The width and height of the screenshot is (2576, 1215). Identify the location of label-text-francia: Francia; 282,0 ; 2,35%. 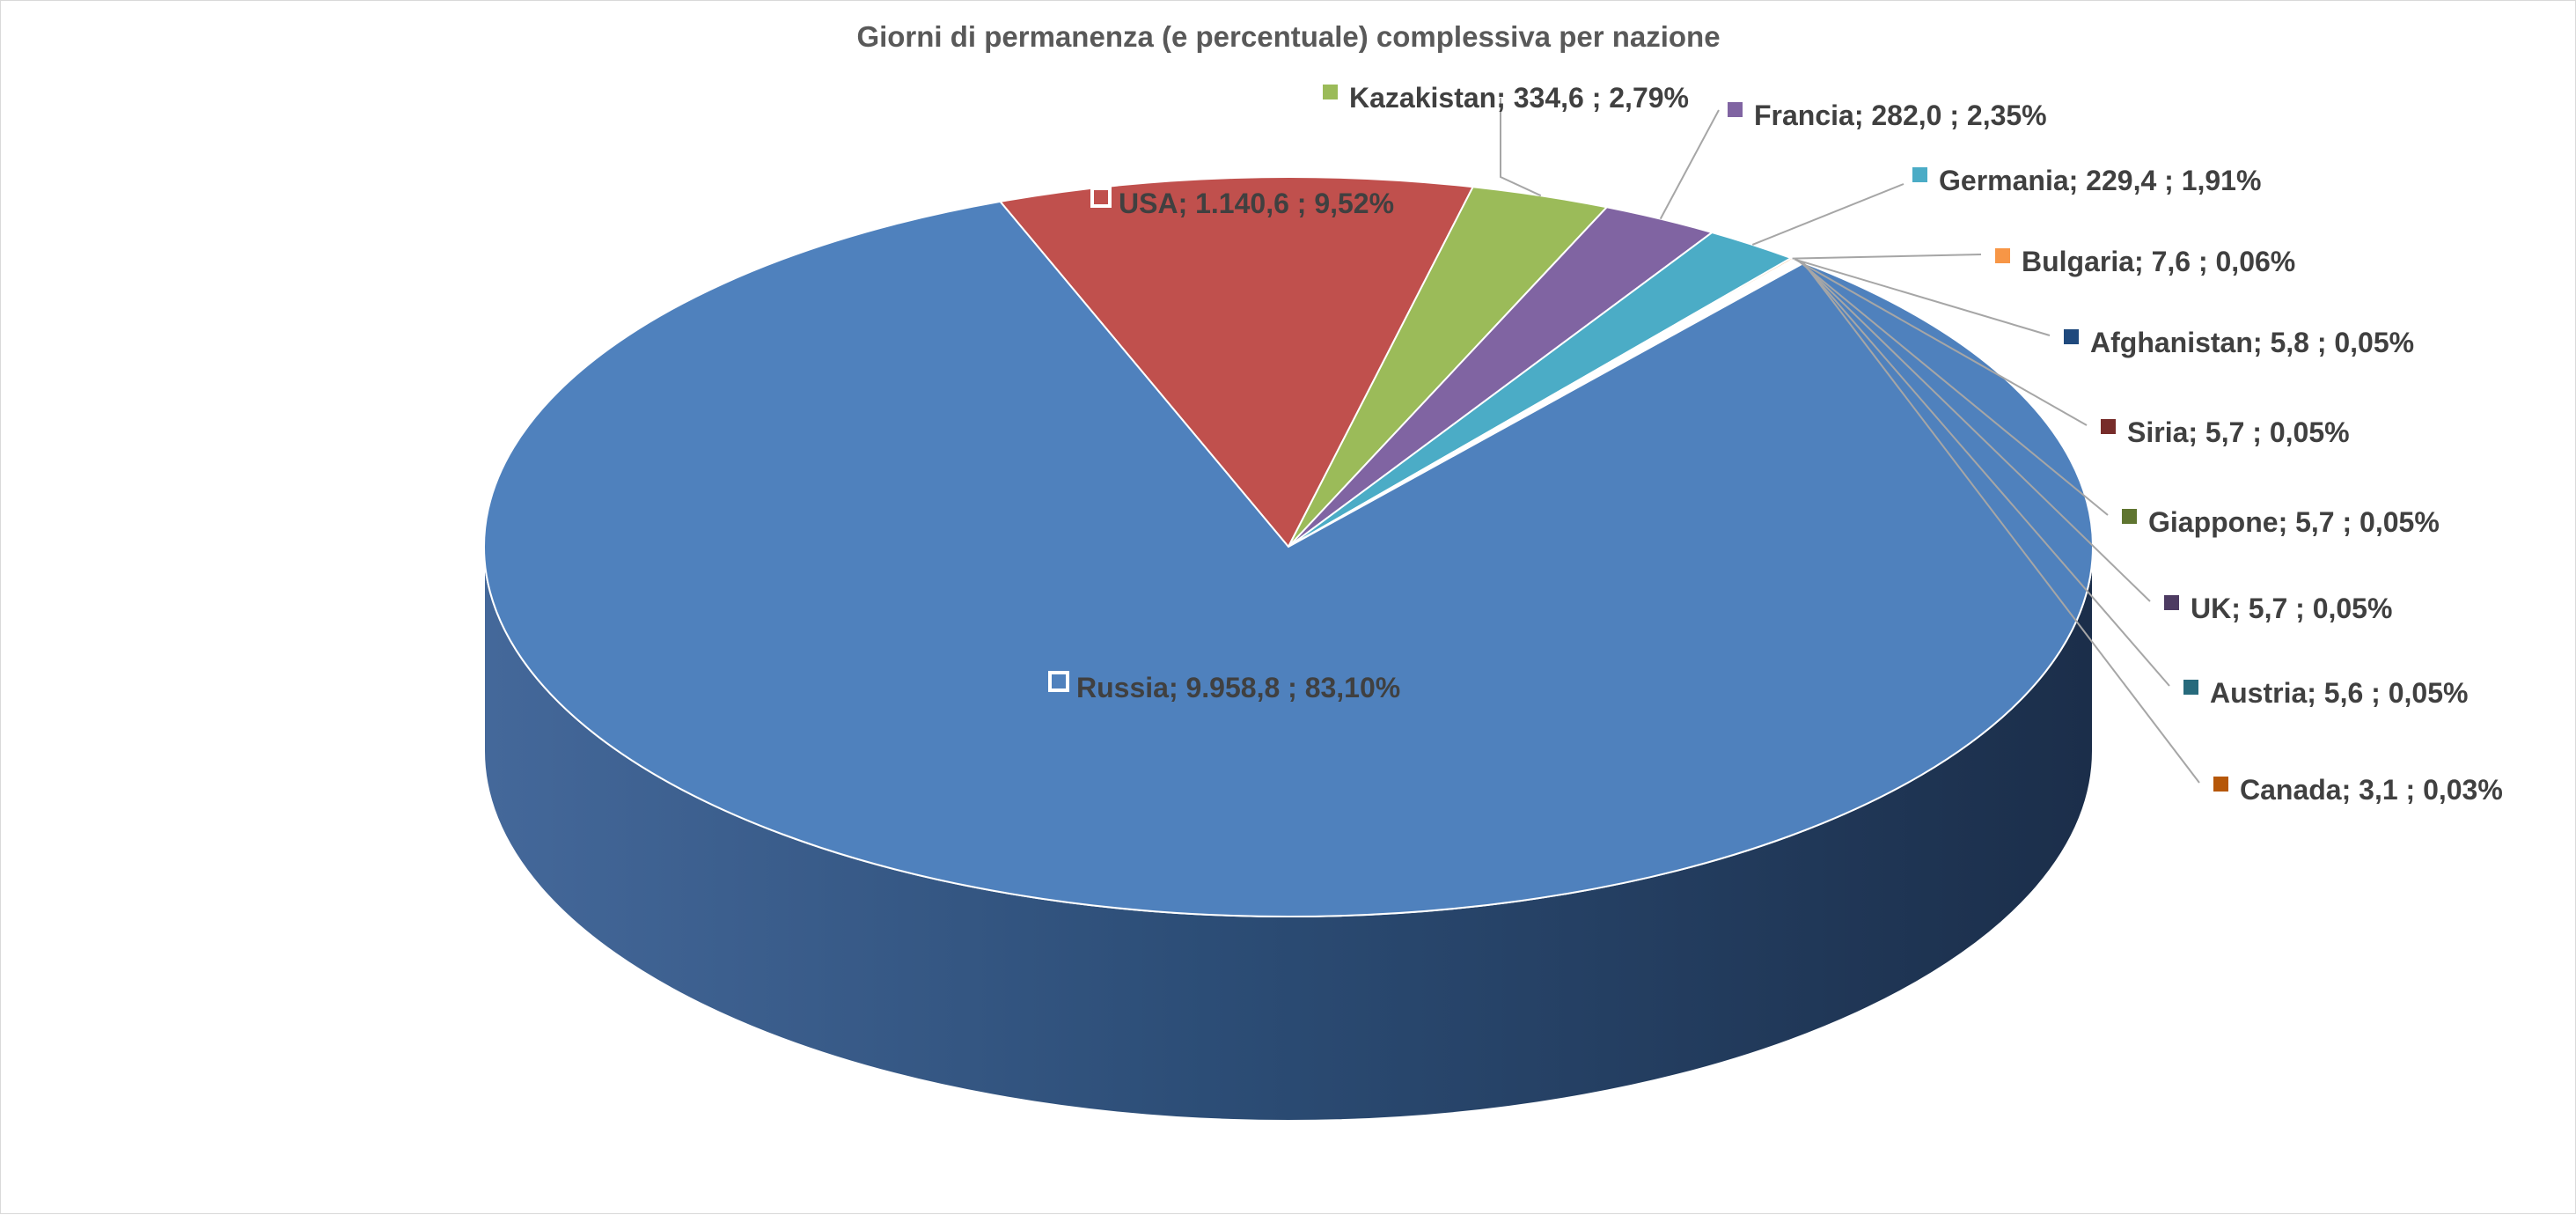
(1900, 115).